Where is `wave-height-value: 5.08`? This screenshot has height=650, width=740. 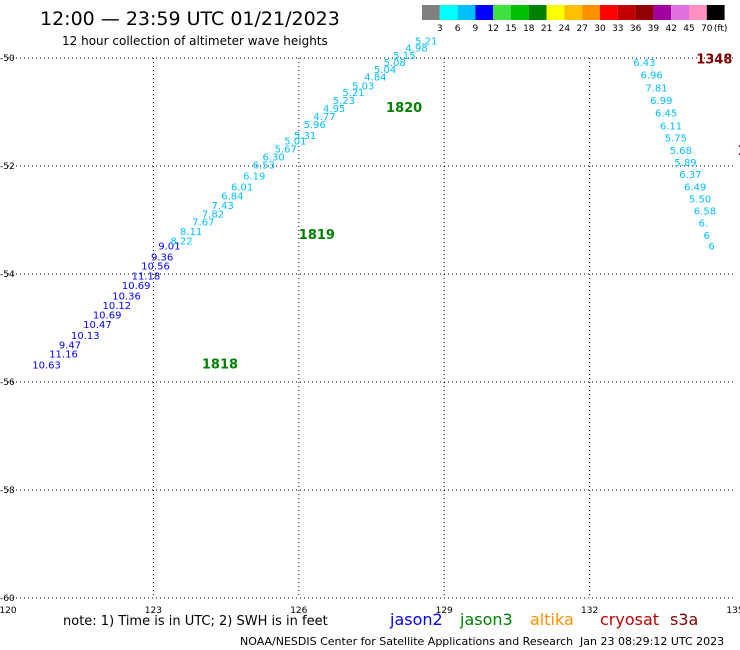
wave-height-value: 5.08 is located at coordinates (395, 63).